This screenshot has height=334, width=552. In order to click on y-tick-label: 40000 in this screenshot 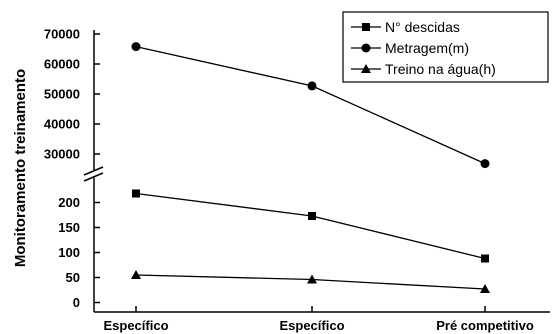, I will do `click(62, 124)`.